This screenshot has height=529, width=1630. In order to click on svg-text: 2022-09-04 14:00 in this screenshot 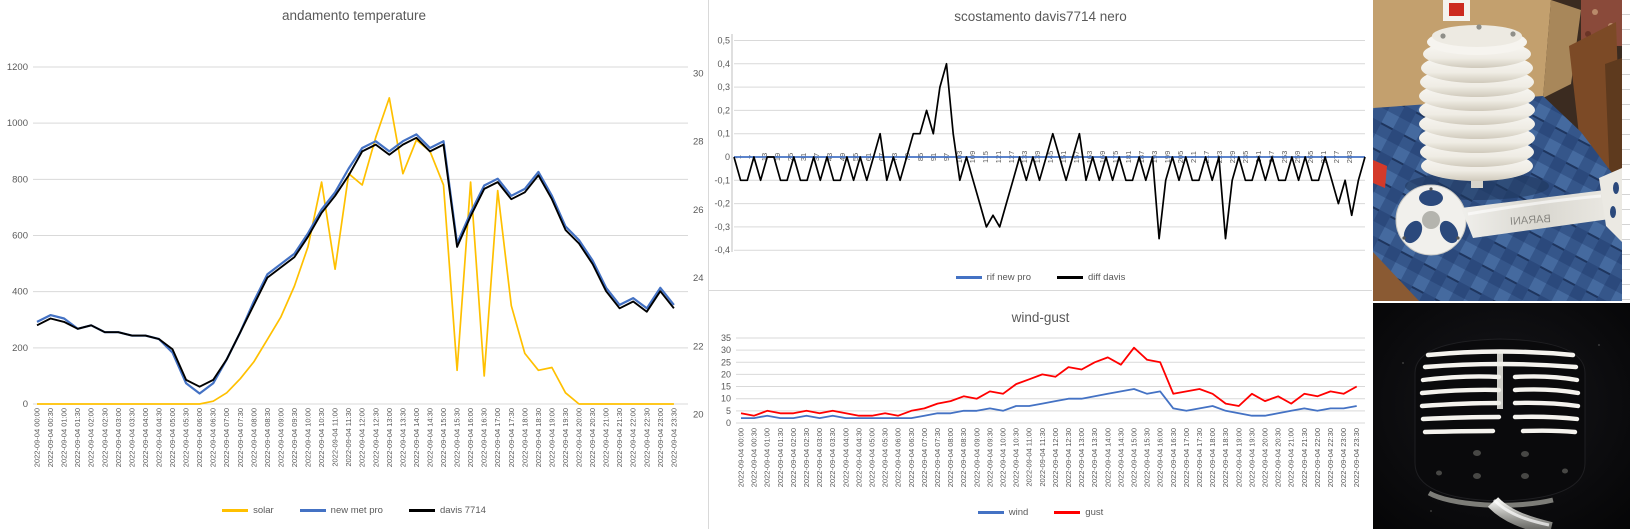, I will do `click(416, 437)`.